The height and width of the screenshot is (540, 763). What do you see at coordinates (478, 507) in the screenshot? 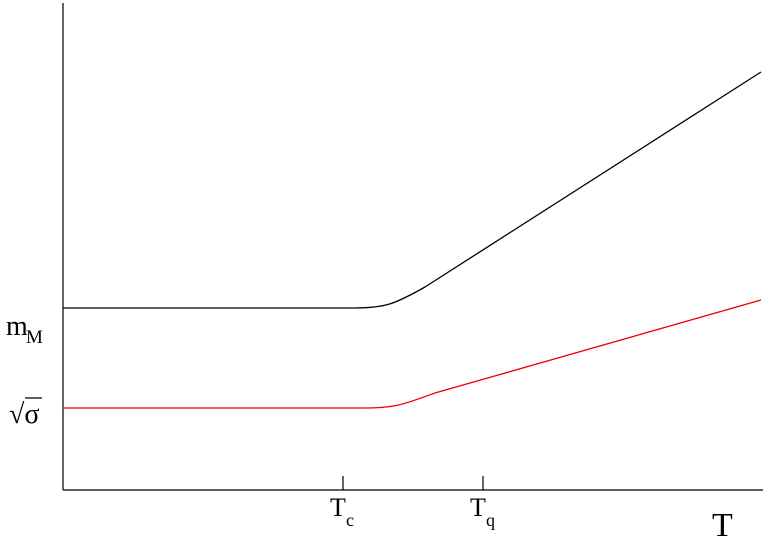
I see `tq-label: T` at bounding box center [478, 507].